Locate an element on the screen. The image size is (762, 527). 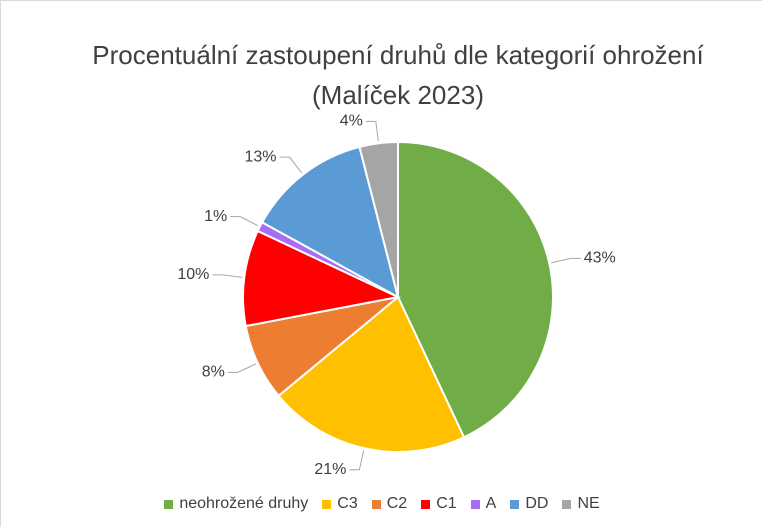
legend-item: C1 is located at coordinates (439, 504).